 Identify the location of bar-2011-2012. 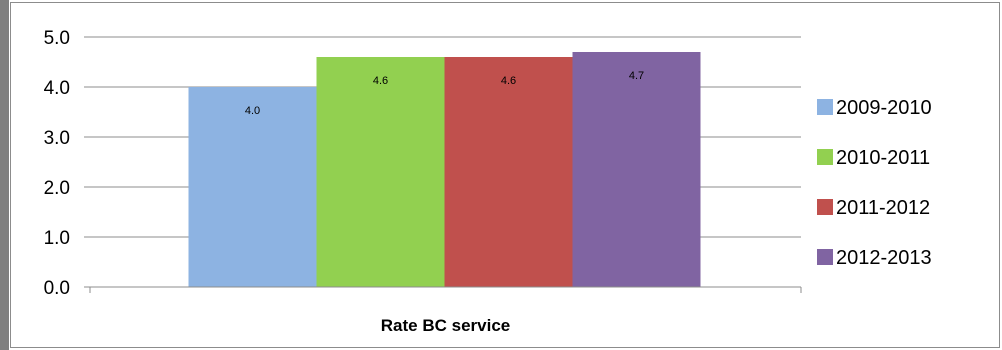
(508, 172).